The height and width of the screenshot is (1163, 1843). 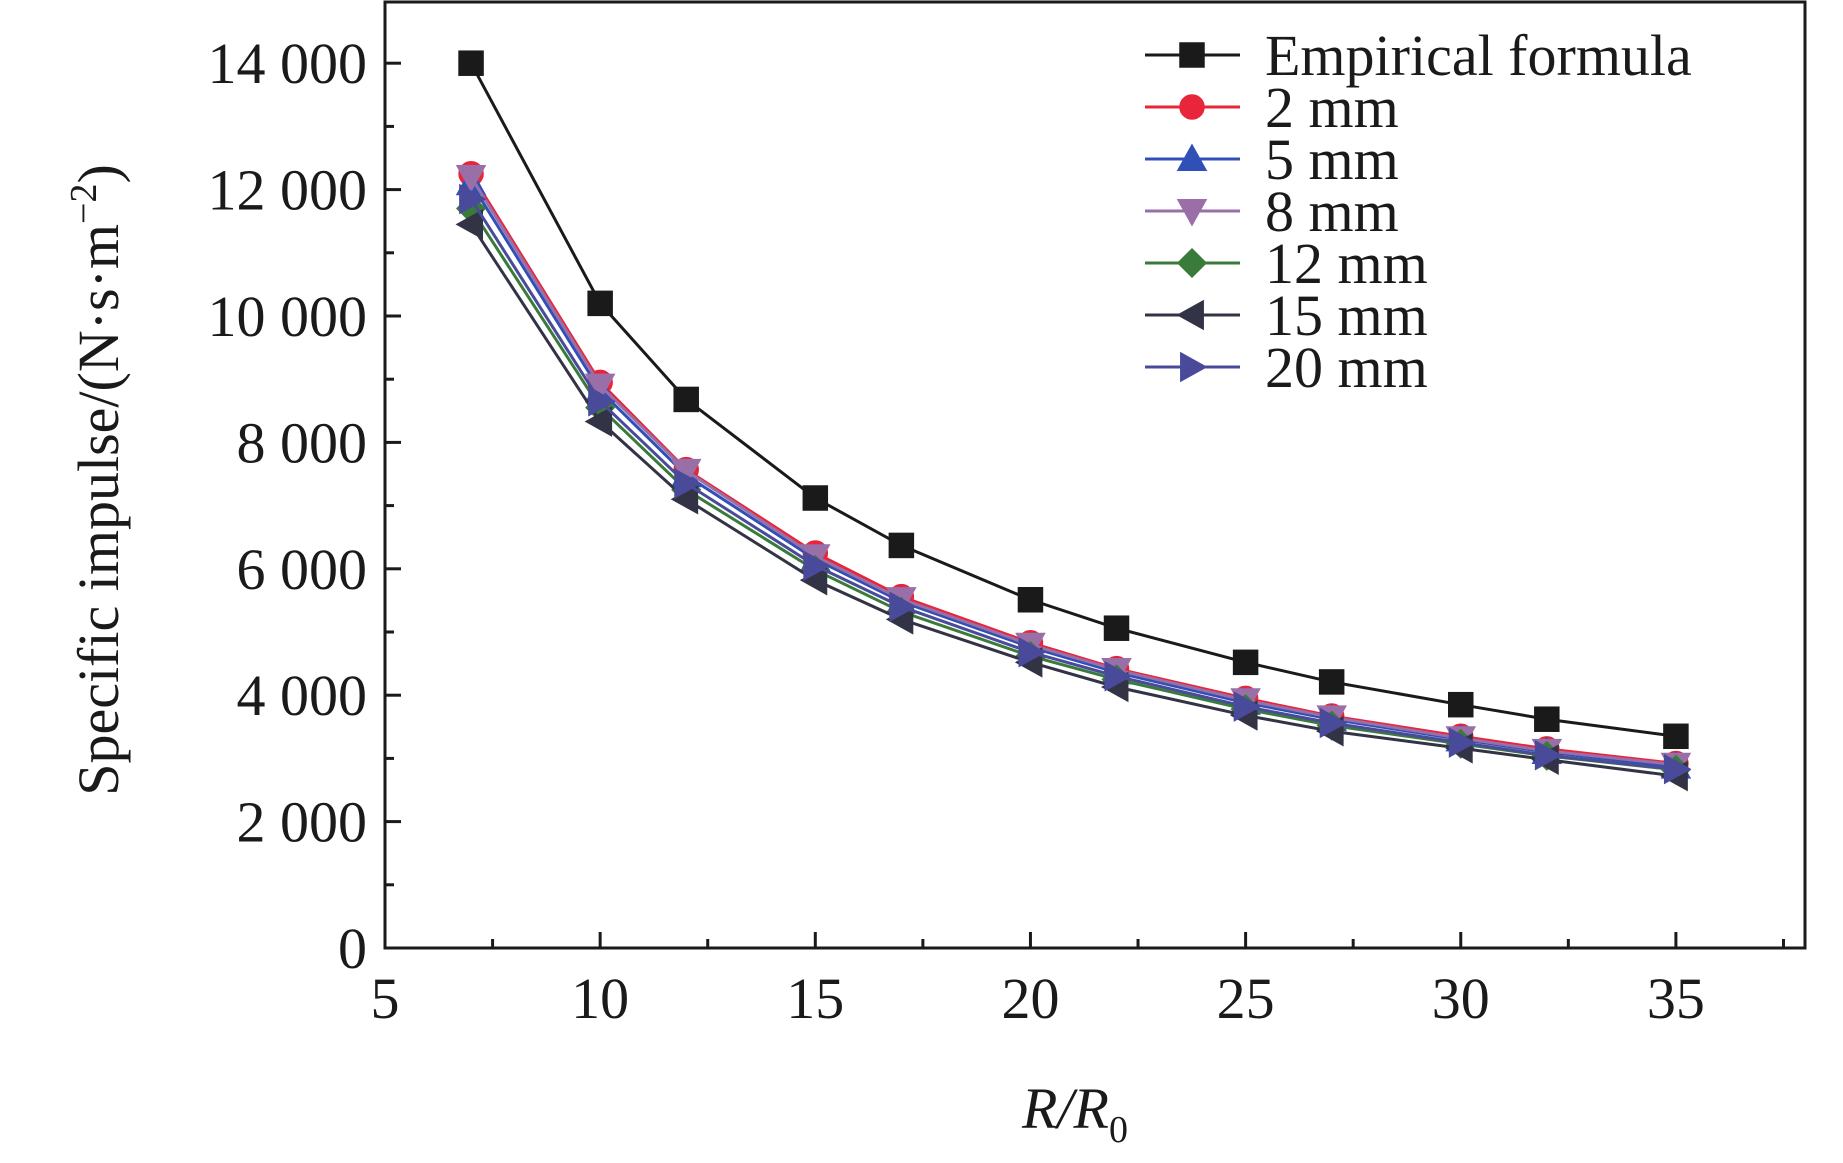 I want to click on x-axis-title-main: R/R, so click(x=1065, y=1108).